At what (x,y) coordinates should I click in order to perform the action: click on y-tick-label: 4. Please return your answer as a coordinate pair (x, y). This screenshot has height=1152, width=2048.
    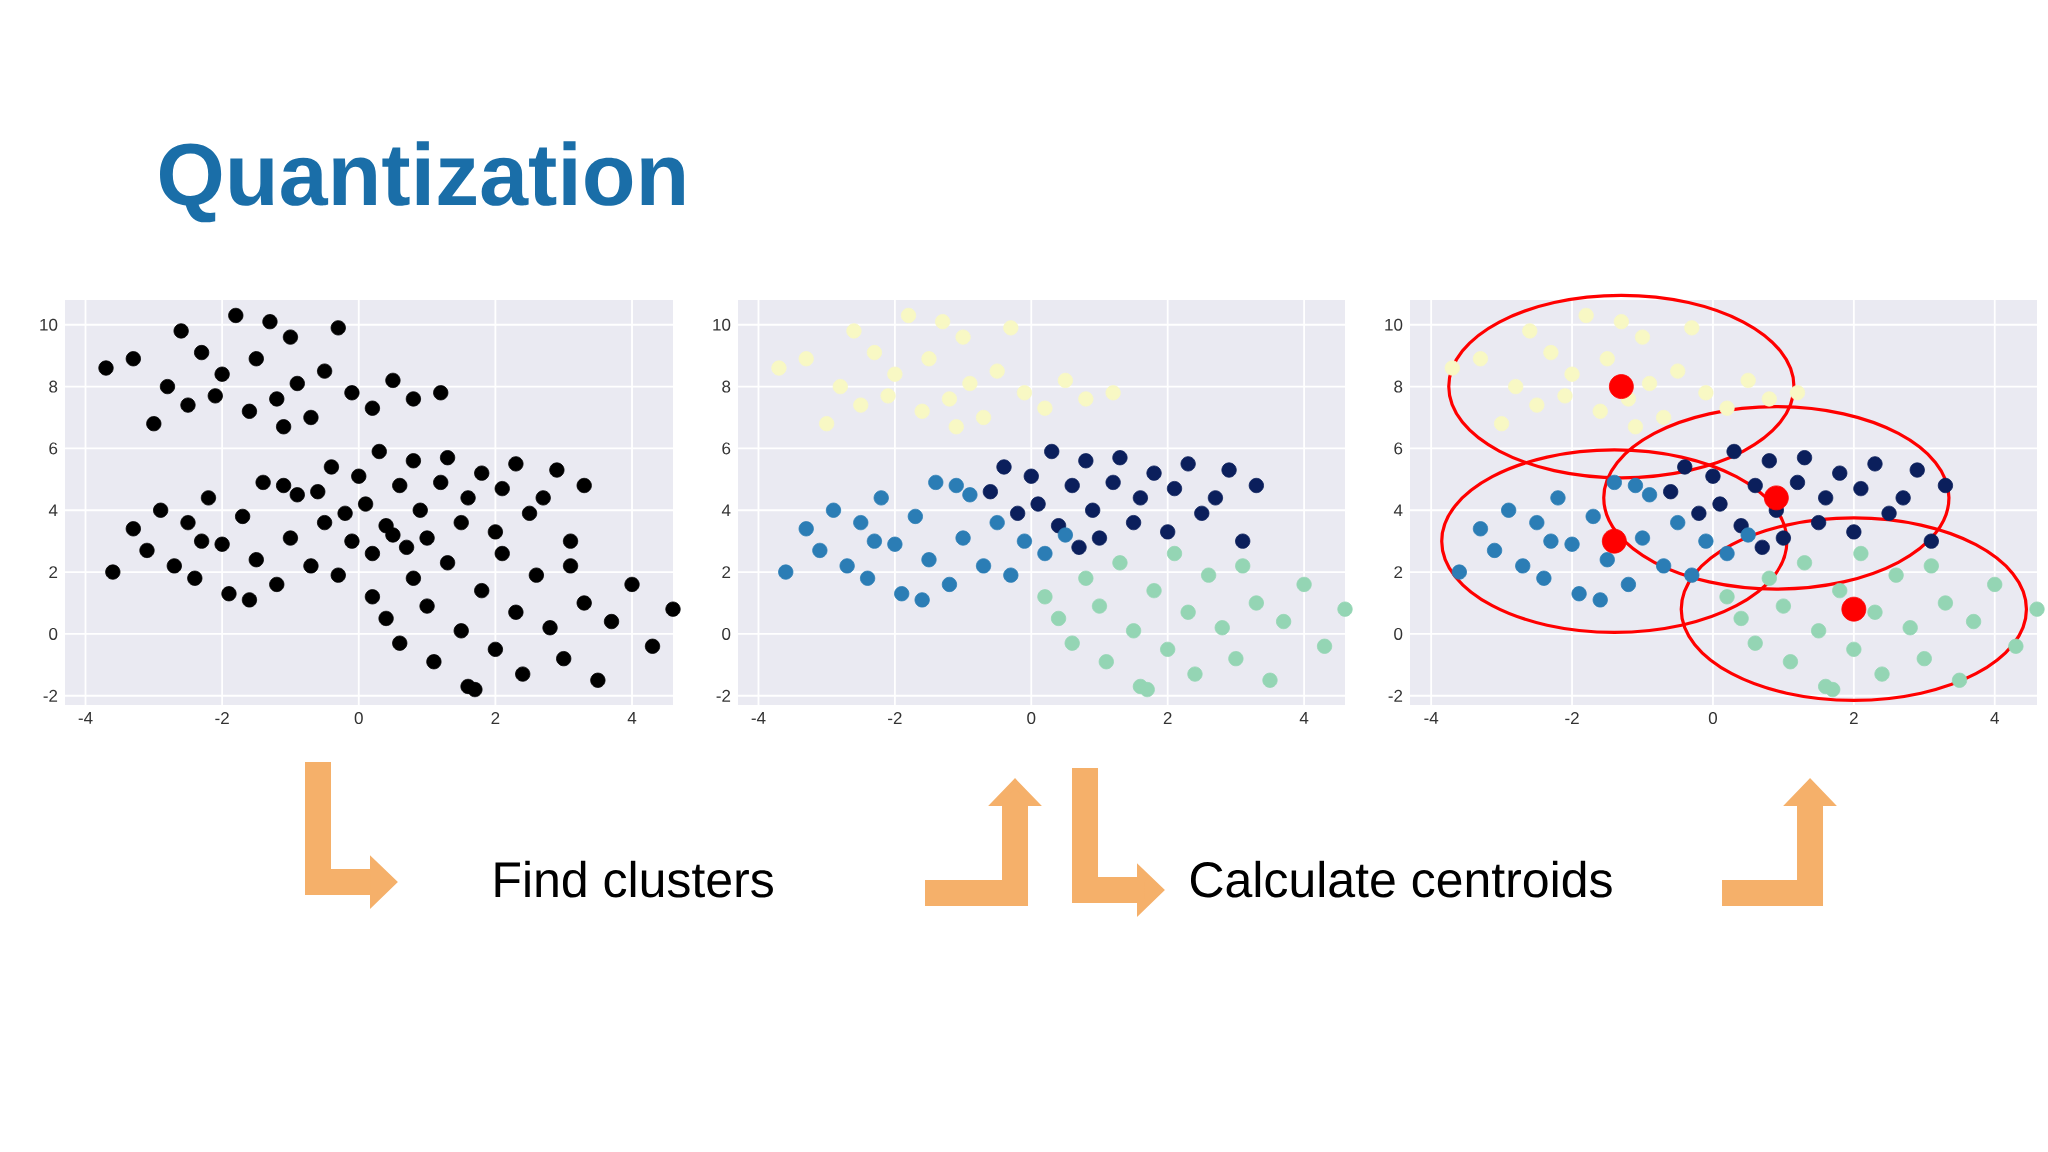
    Looking at the image, I should click on (53, 510).